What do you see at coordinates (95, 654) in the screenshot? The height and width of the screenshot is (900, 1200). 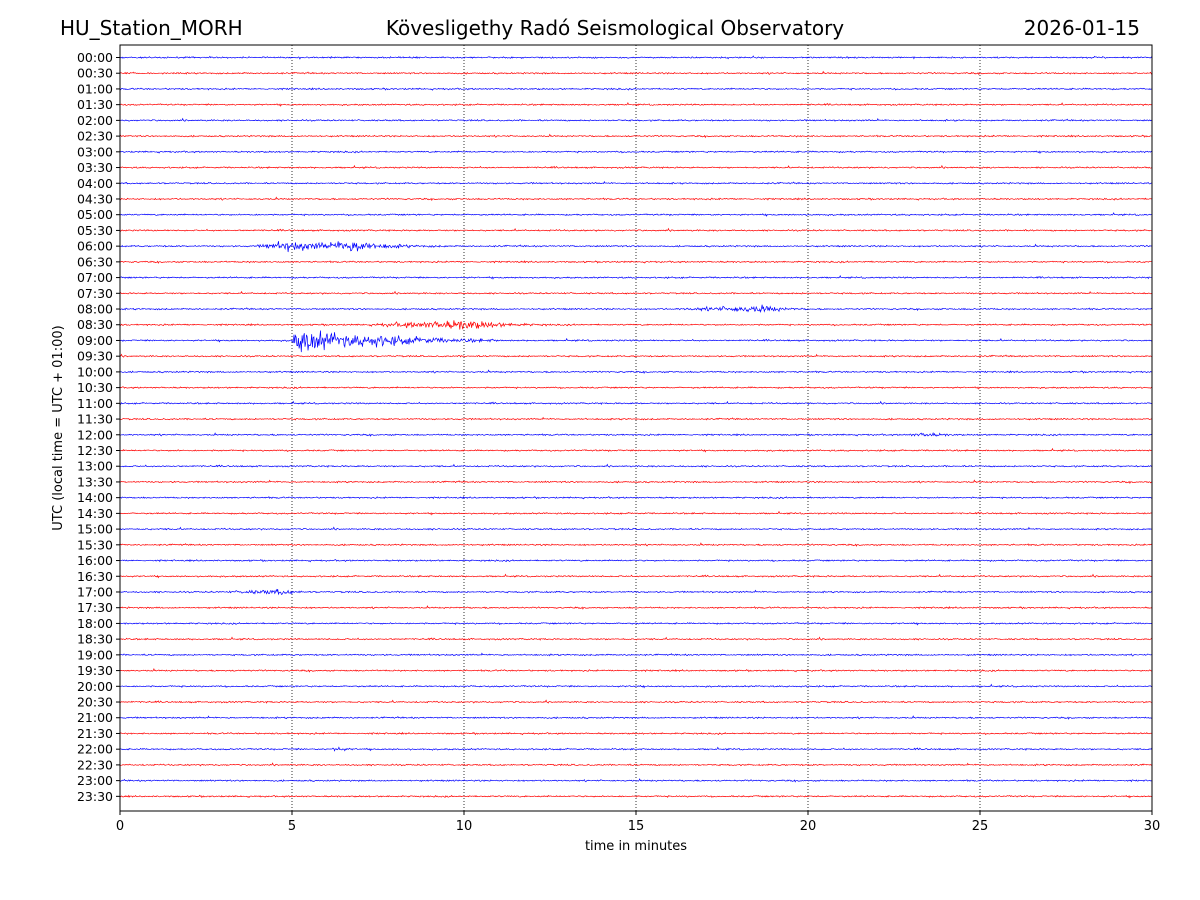 I see `y-tick-label: 19:00` at bounding box center [95, 654].